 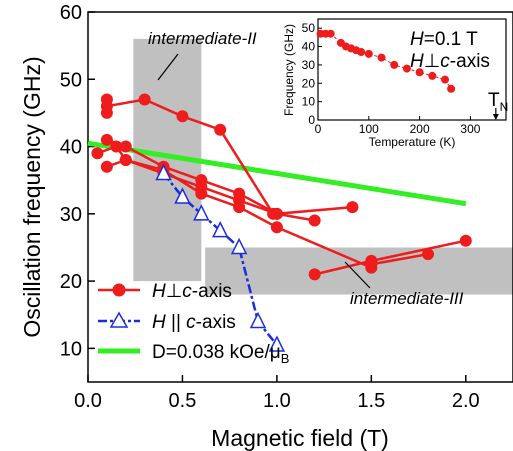 I want to click on inset-x-axis-label: Temperature (K), so click(x=412, y=142).